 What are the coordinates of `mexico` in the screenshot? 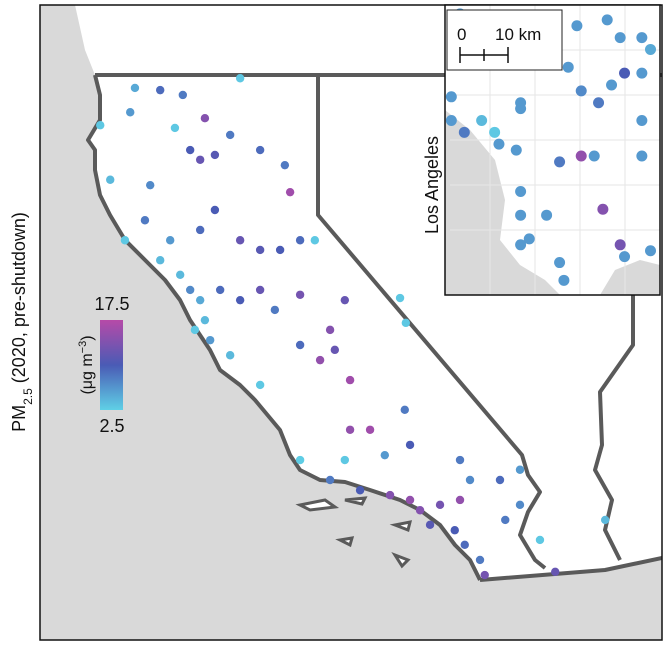 It's located at (571, 599).